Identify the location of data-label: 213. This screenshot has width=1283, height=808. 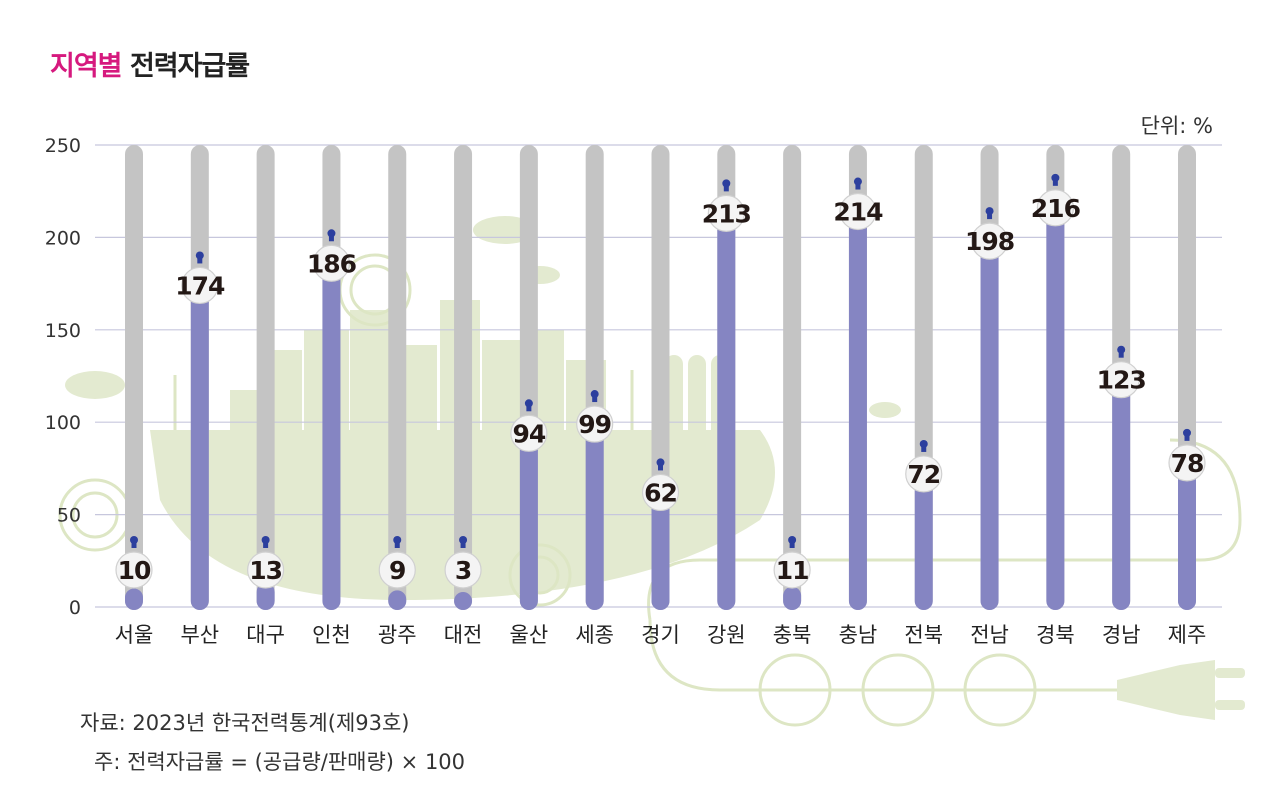
(726, 213).